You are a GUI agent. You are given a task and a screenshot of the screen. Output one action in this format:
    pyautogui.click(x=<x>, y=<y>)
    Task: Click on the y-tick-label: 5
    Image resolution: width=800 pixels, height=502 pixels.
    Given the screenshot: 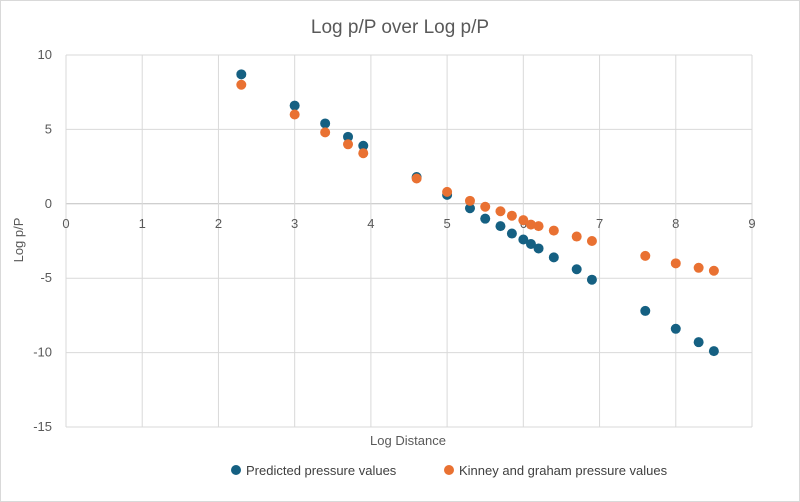 What is the action you would take?
    pyautogui.click(x=48, y=128)
    